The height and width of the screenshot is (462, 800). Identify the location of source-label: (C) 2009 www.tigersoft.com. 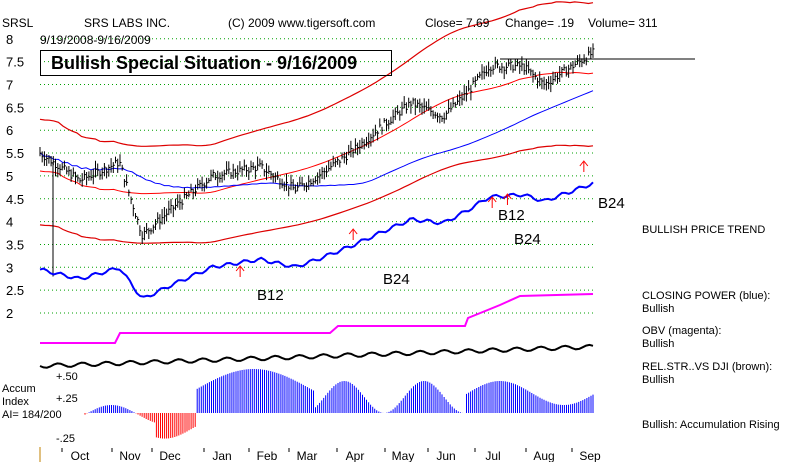
(302, 23).